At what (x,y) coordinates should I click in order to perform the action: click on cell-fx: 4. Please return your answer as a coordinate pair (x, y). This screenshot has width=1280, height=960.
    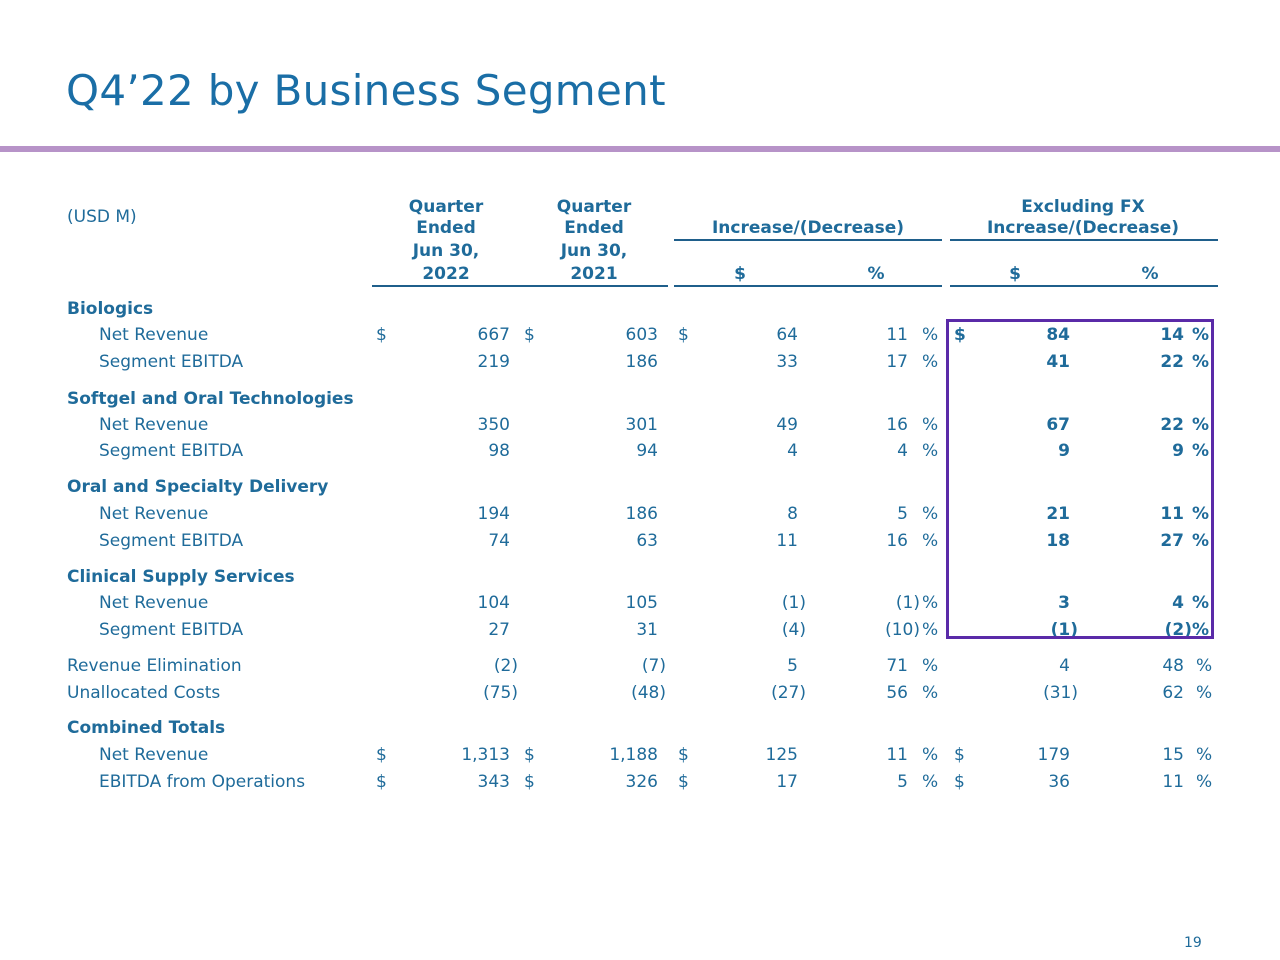
    Looking at the image, I should click on (1064, 666).